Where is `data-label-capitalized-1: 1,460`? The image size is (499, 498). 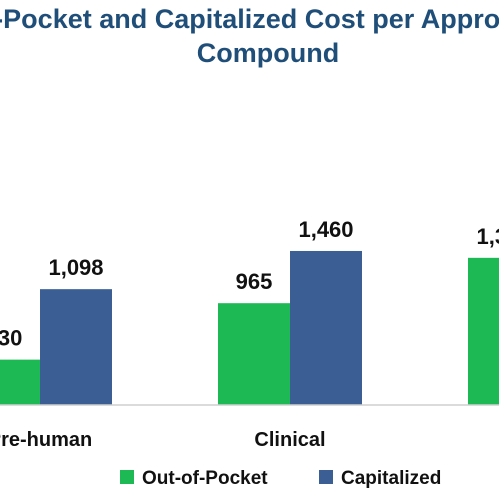 data-label-capitalized-1: 1,460 is located at coordinates (325, 229).